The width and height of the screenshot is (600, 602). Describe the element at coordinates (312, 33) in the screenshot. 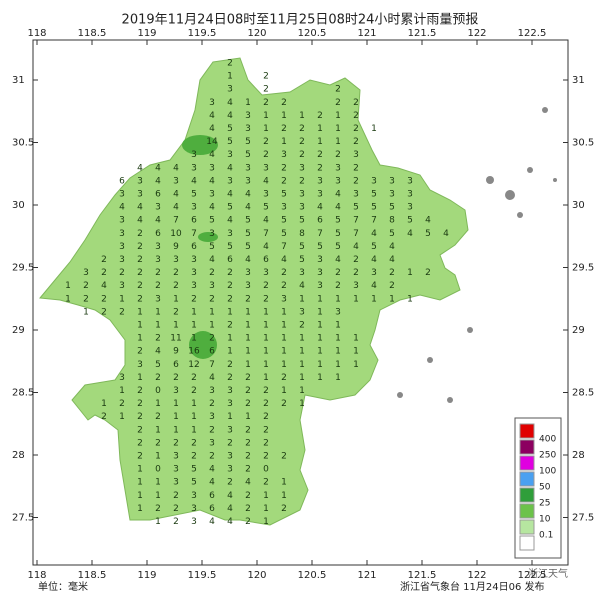

I see `lon-tick-label: 120.5` at that location.